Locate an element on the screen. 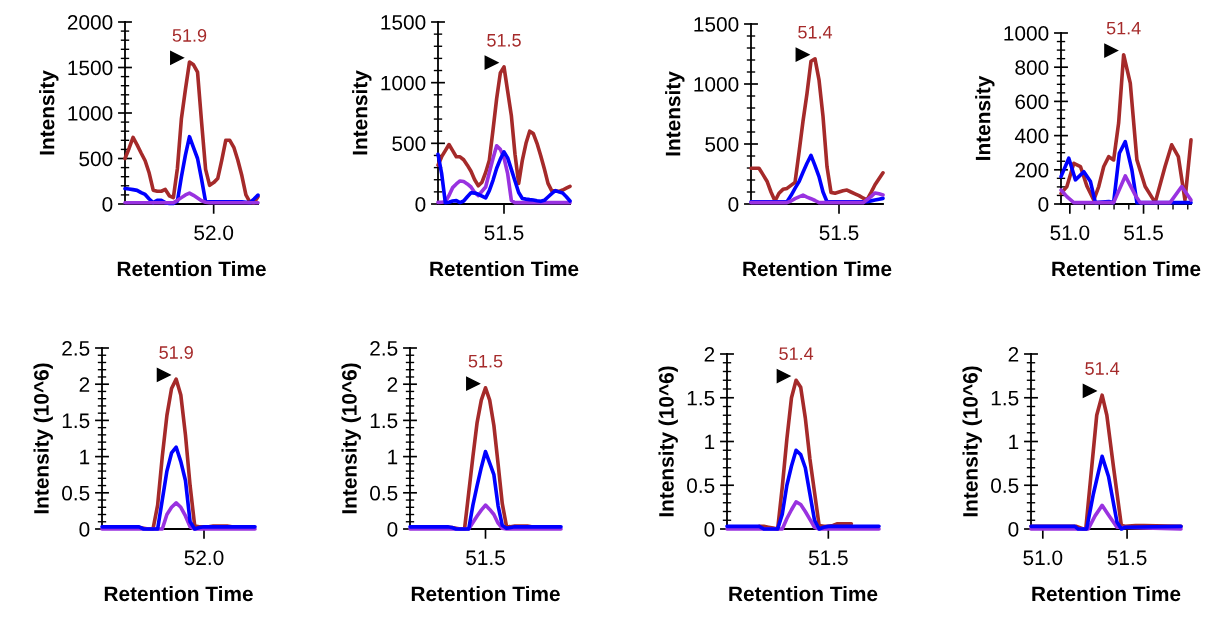  y-tick-label: 2000 is located at coordinates (90, 22).